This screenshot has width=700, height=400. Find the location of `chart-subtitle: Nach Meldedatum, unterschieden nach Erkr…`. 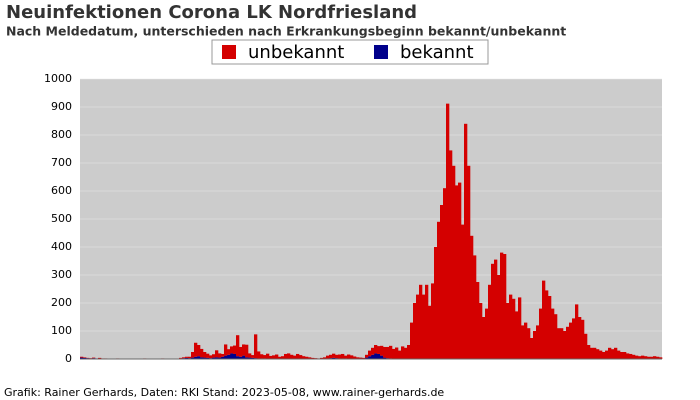

chart-subtitle: Nach Meldedatum, unterschieden nach Erkr… is located at coordinates (286, 31).